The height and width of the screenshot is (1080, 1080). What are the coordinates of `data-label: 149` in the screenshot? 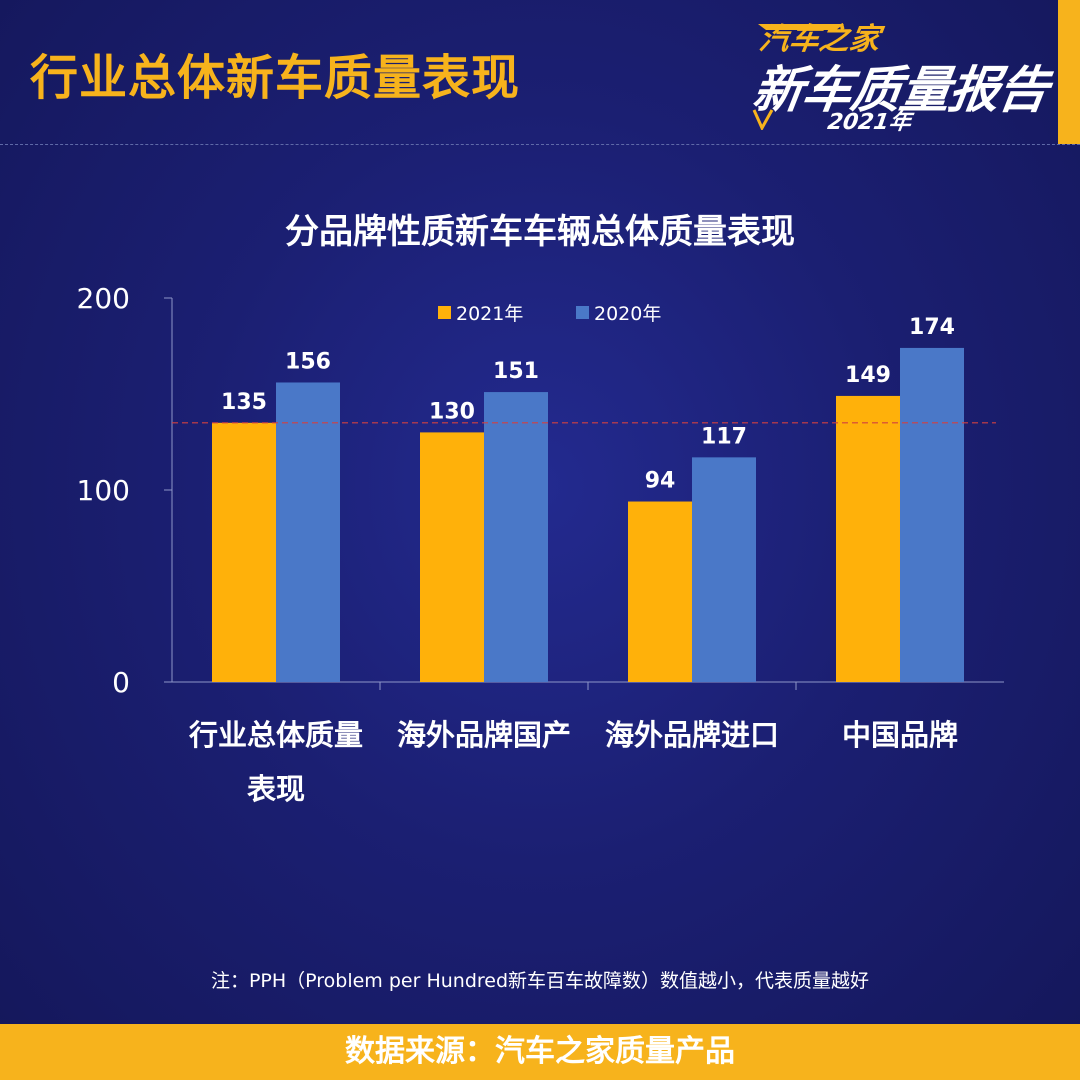 It's located at (868, 375).